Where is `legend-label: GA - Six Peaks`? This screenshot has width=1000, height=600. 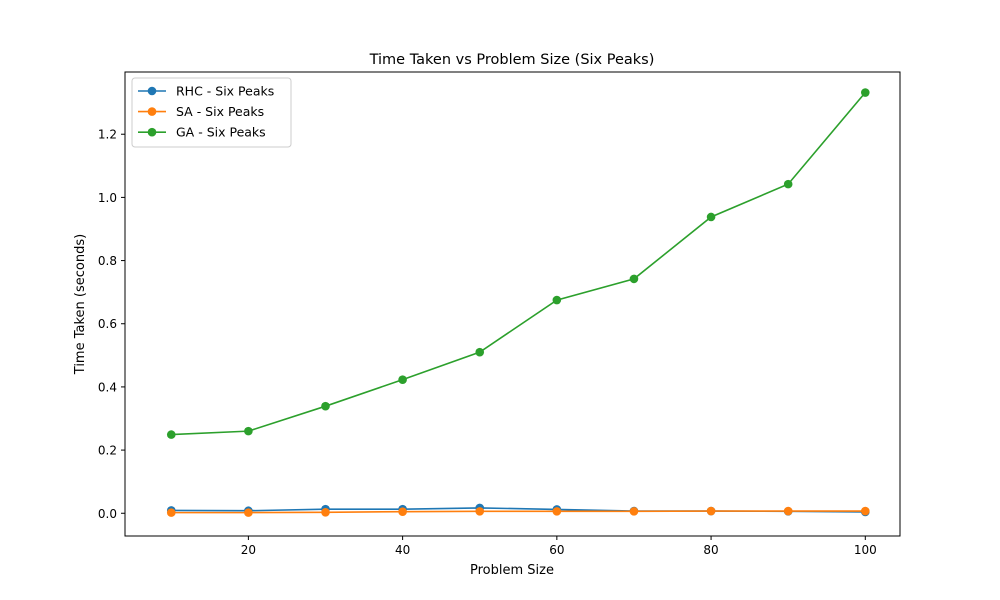 legend-label: GA - Six Peaks is located at coordinates (221, 132).